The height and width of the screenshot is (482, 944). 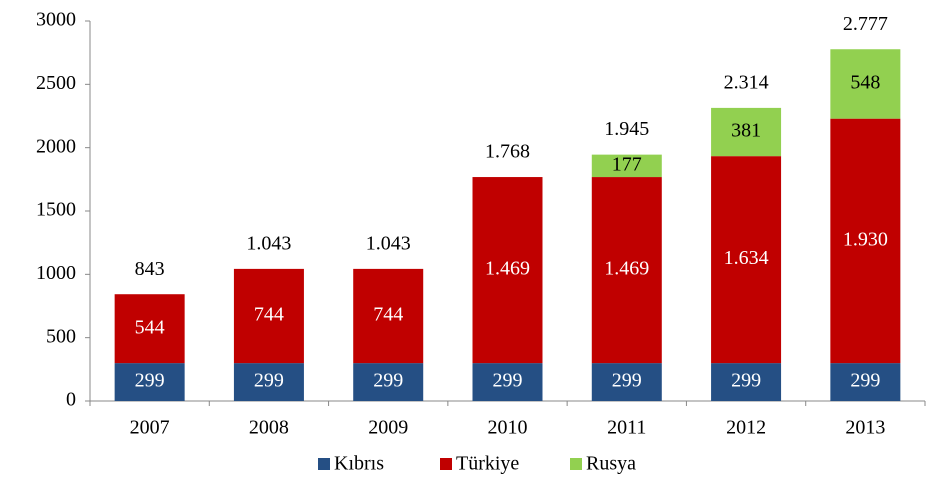 I want to click on data-label: 544, so click(x=150, y=327).